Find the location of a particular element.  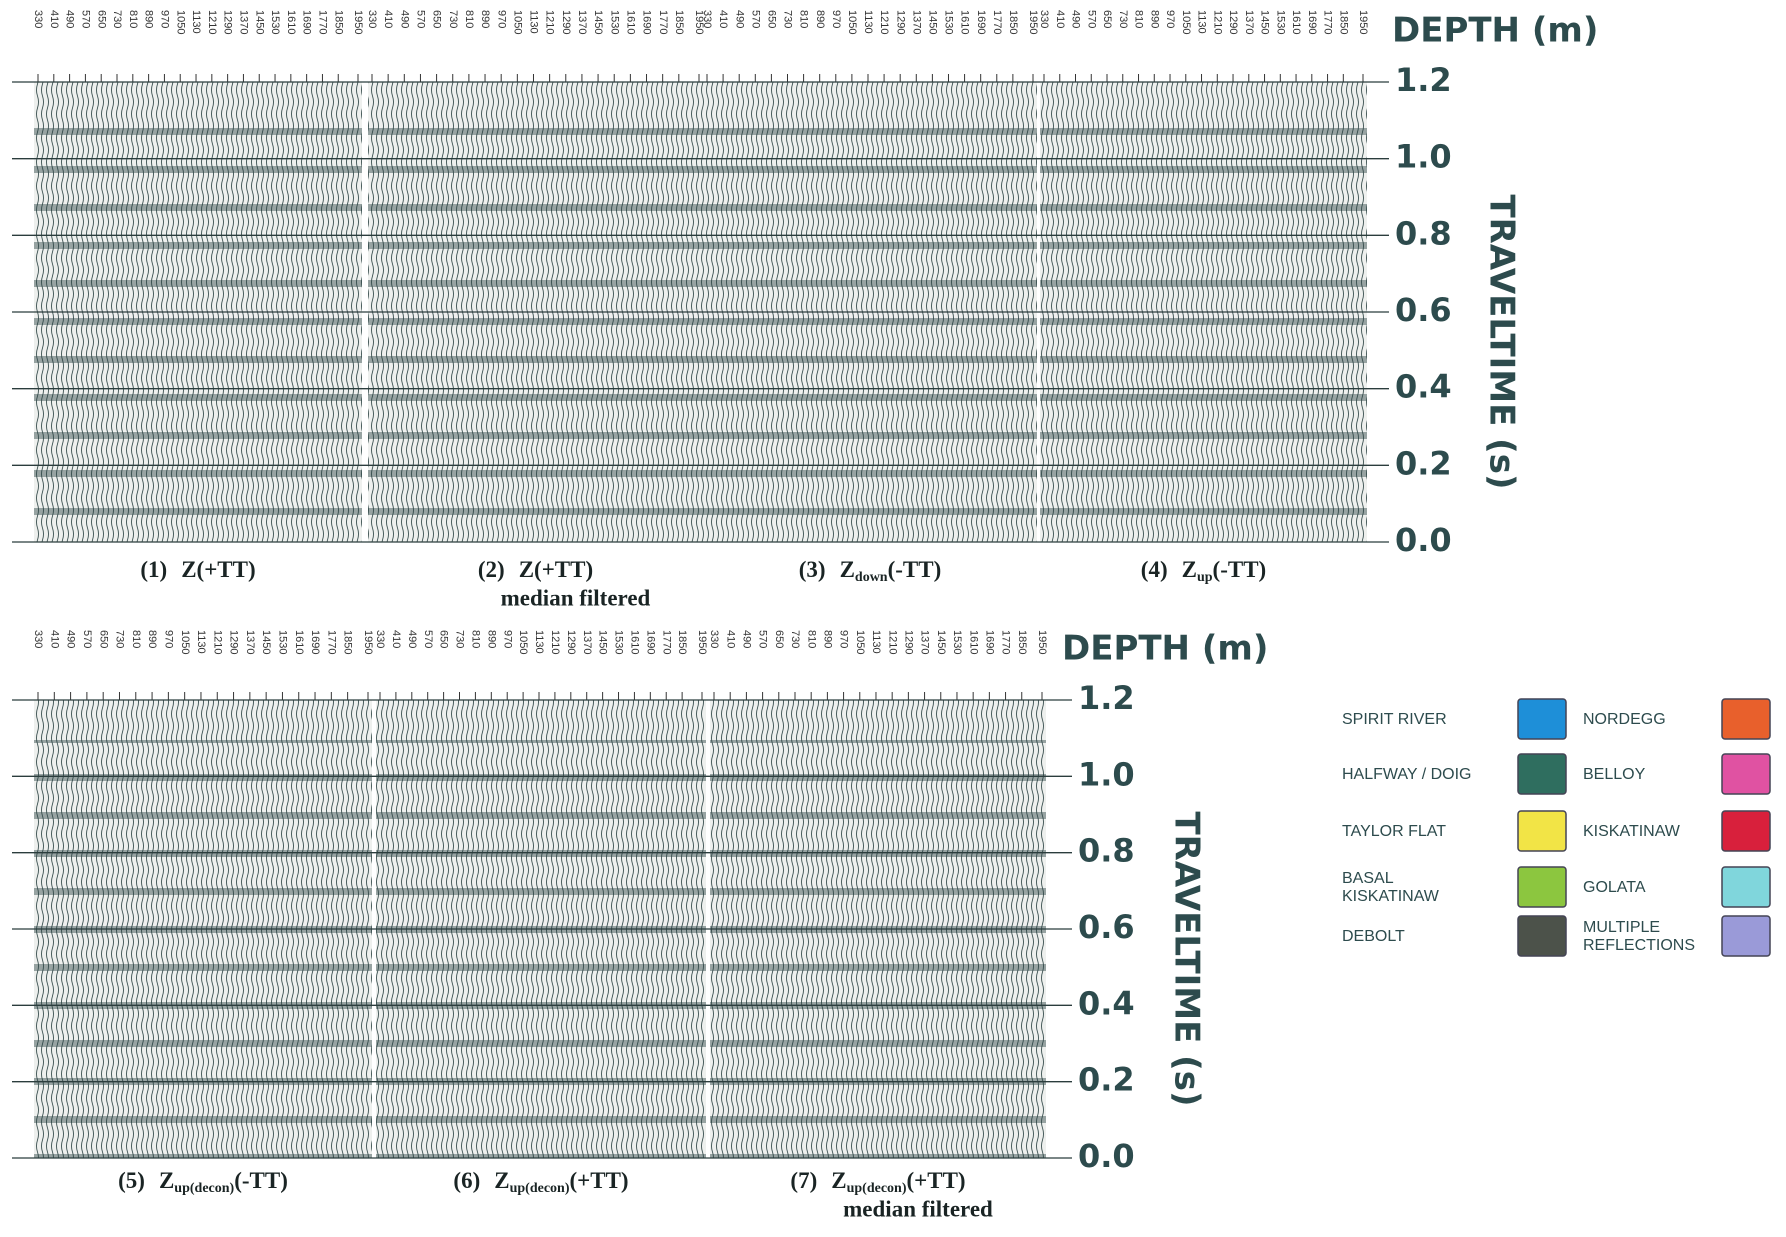

panel-caption: (1) Z(+TT) is located at coordinates (197, 569).